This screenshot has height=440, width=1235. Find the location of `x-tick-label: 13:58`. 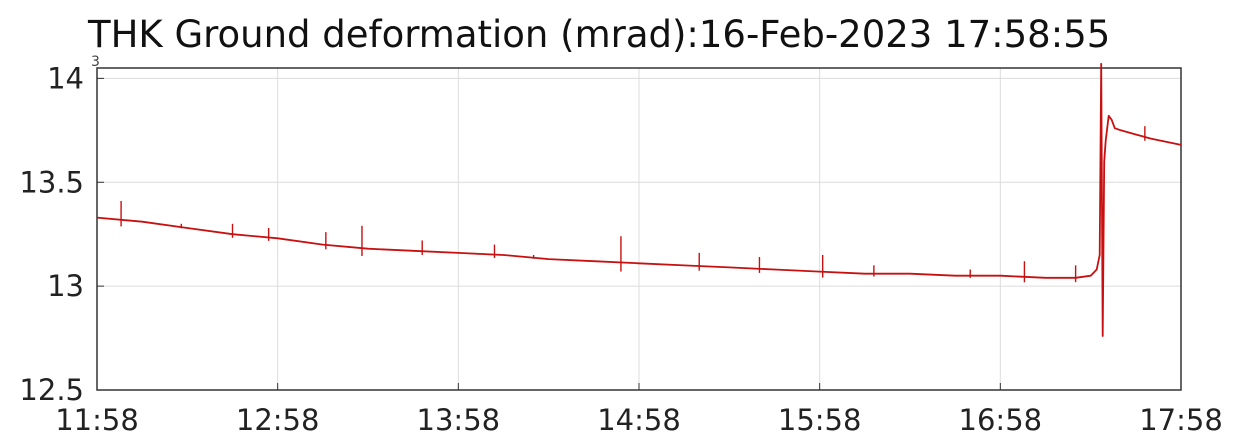

x-tick-label: 13:58 is located at coordinates (459, 420).